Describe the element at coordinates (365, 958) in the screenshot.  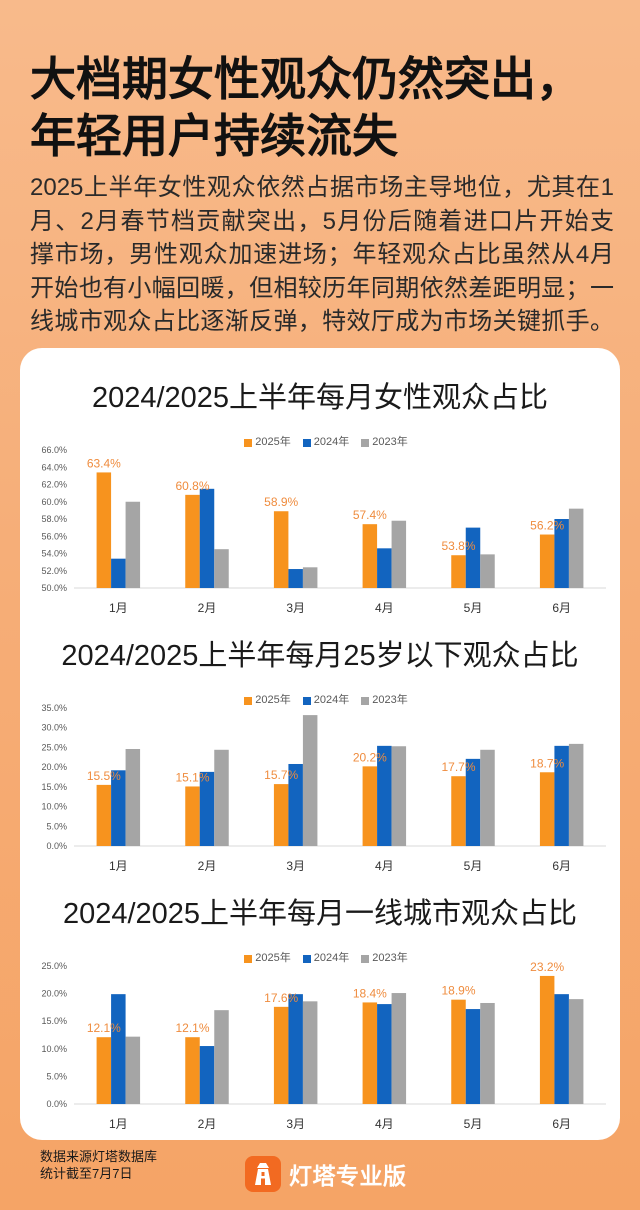
I see `legend-swatch-2023` at that location.